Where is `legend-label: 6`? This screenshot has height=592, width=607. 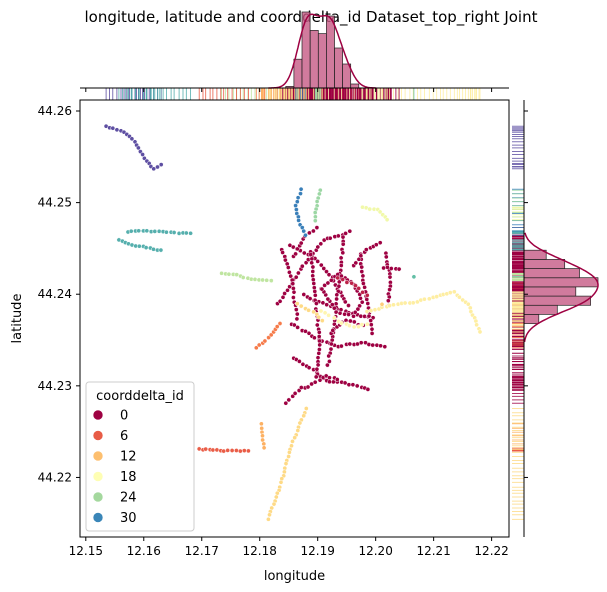
legend-label: 6 is located at coordinates (124, 436).